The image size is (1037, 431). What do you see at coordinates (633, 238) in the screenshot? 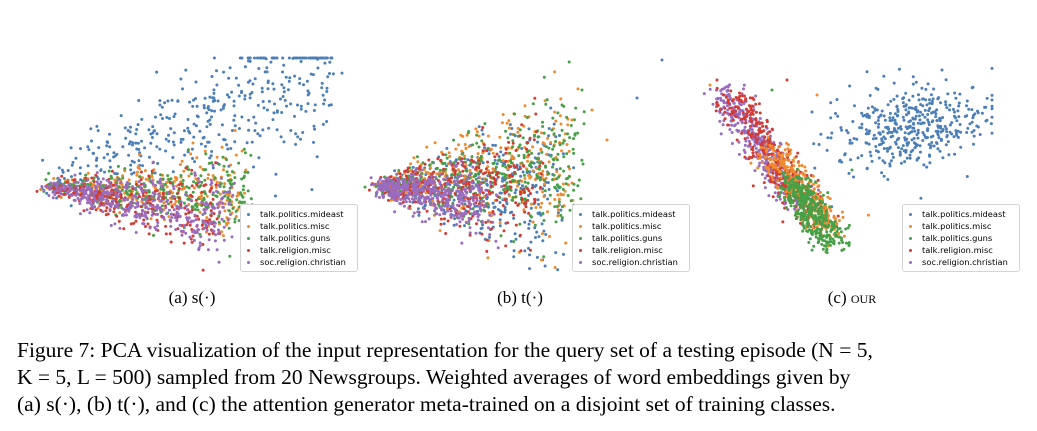
I see `legend-entry: talk.politics.guns` at bounding box center [633, 238].